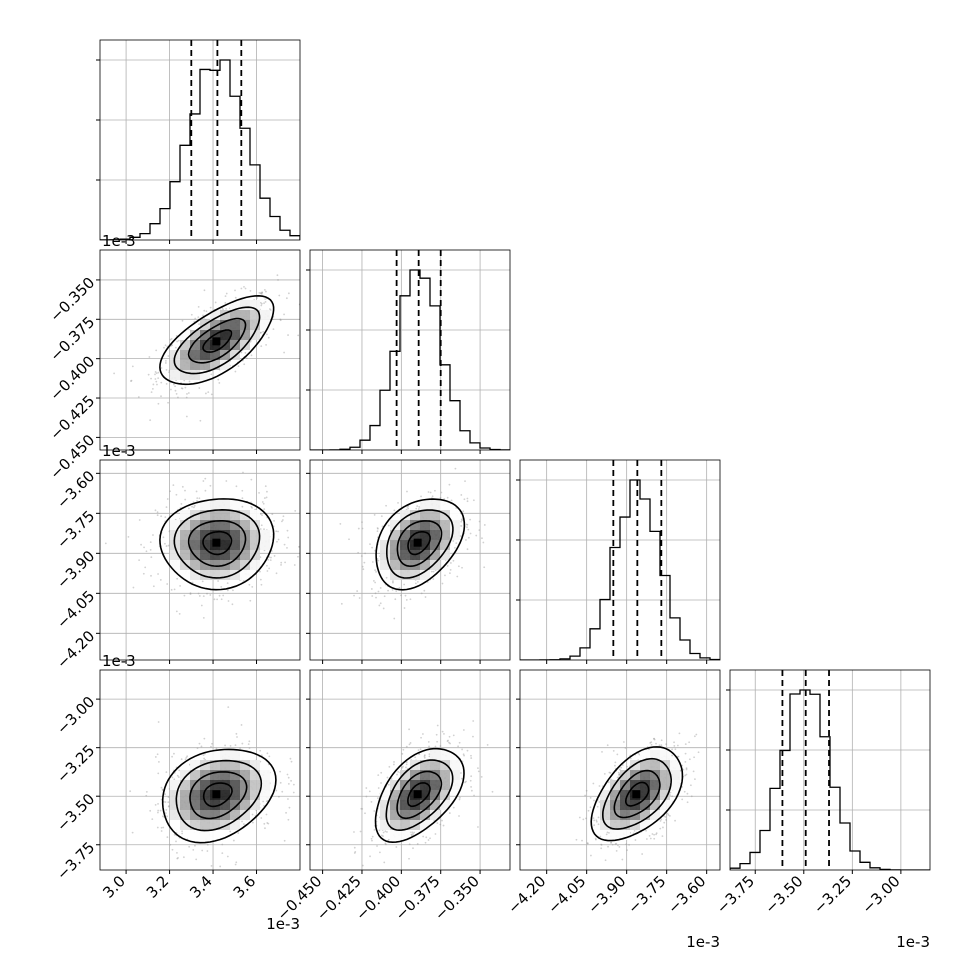  Describe the element at coordinates (686, 894) in the screenshot. I see `x-tick-label: −3.60` at that location.